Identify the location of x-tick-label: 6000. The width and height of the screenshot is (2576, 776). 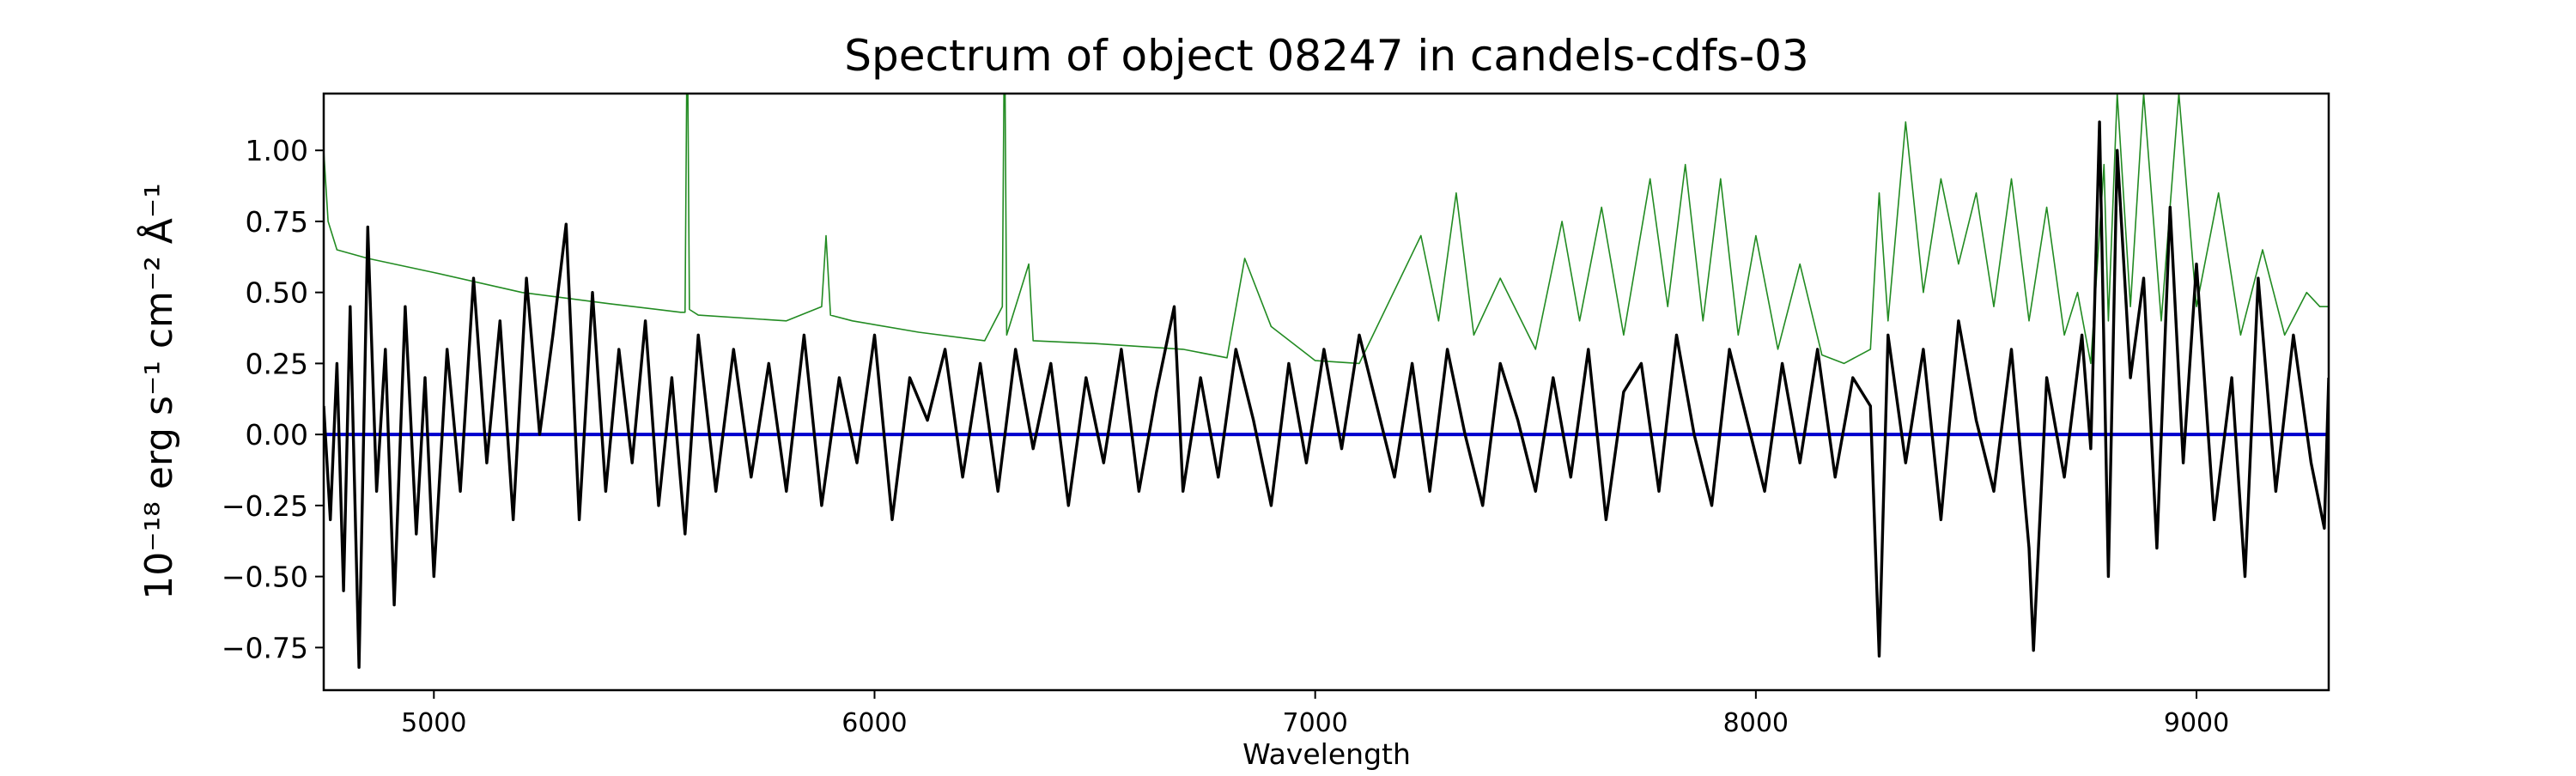
(874, 723).